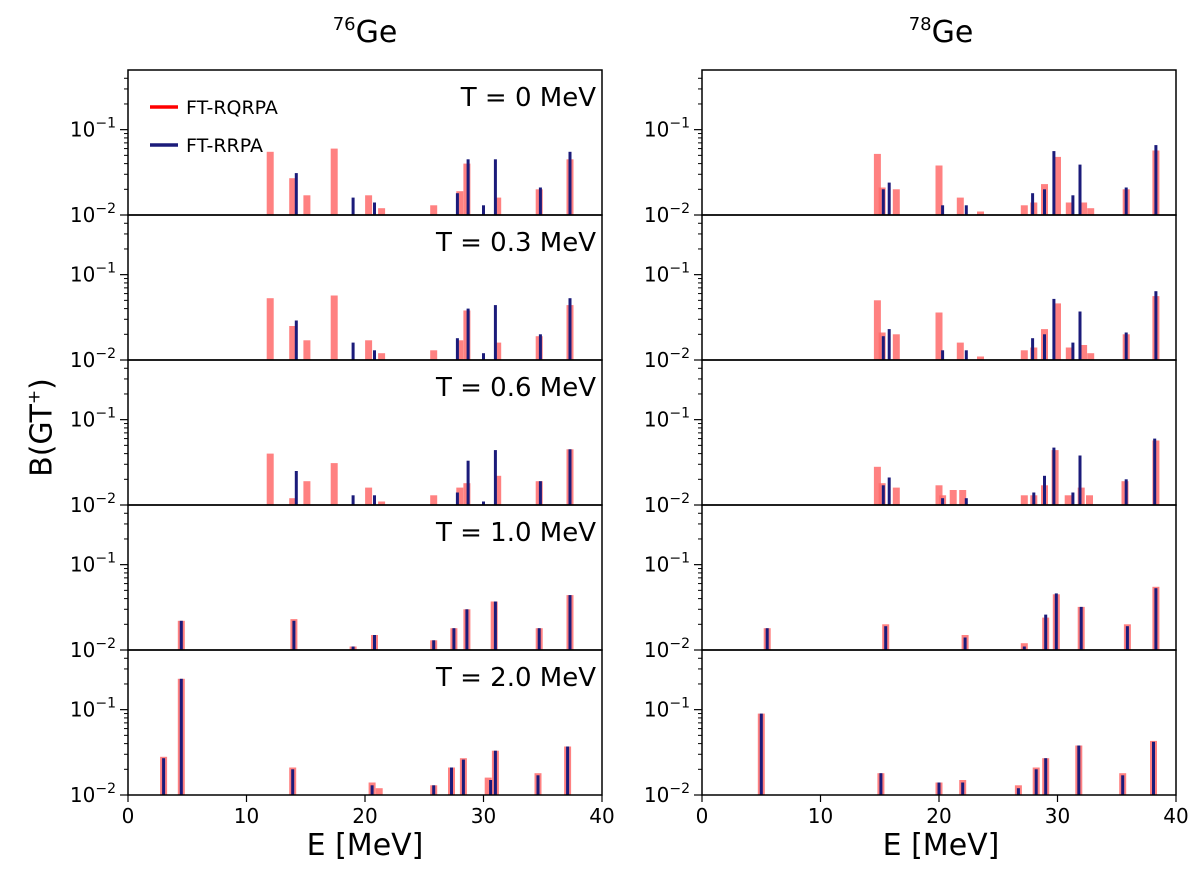 Image resolution: width=1191 pixels, height=890 pixels. What do you see at coordinates (214, 127) in the screenshot?
I see `legend: FT-RQRPA FT-RRPA` at bounding box center [214, 127].